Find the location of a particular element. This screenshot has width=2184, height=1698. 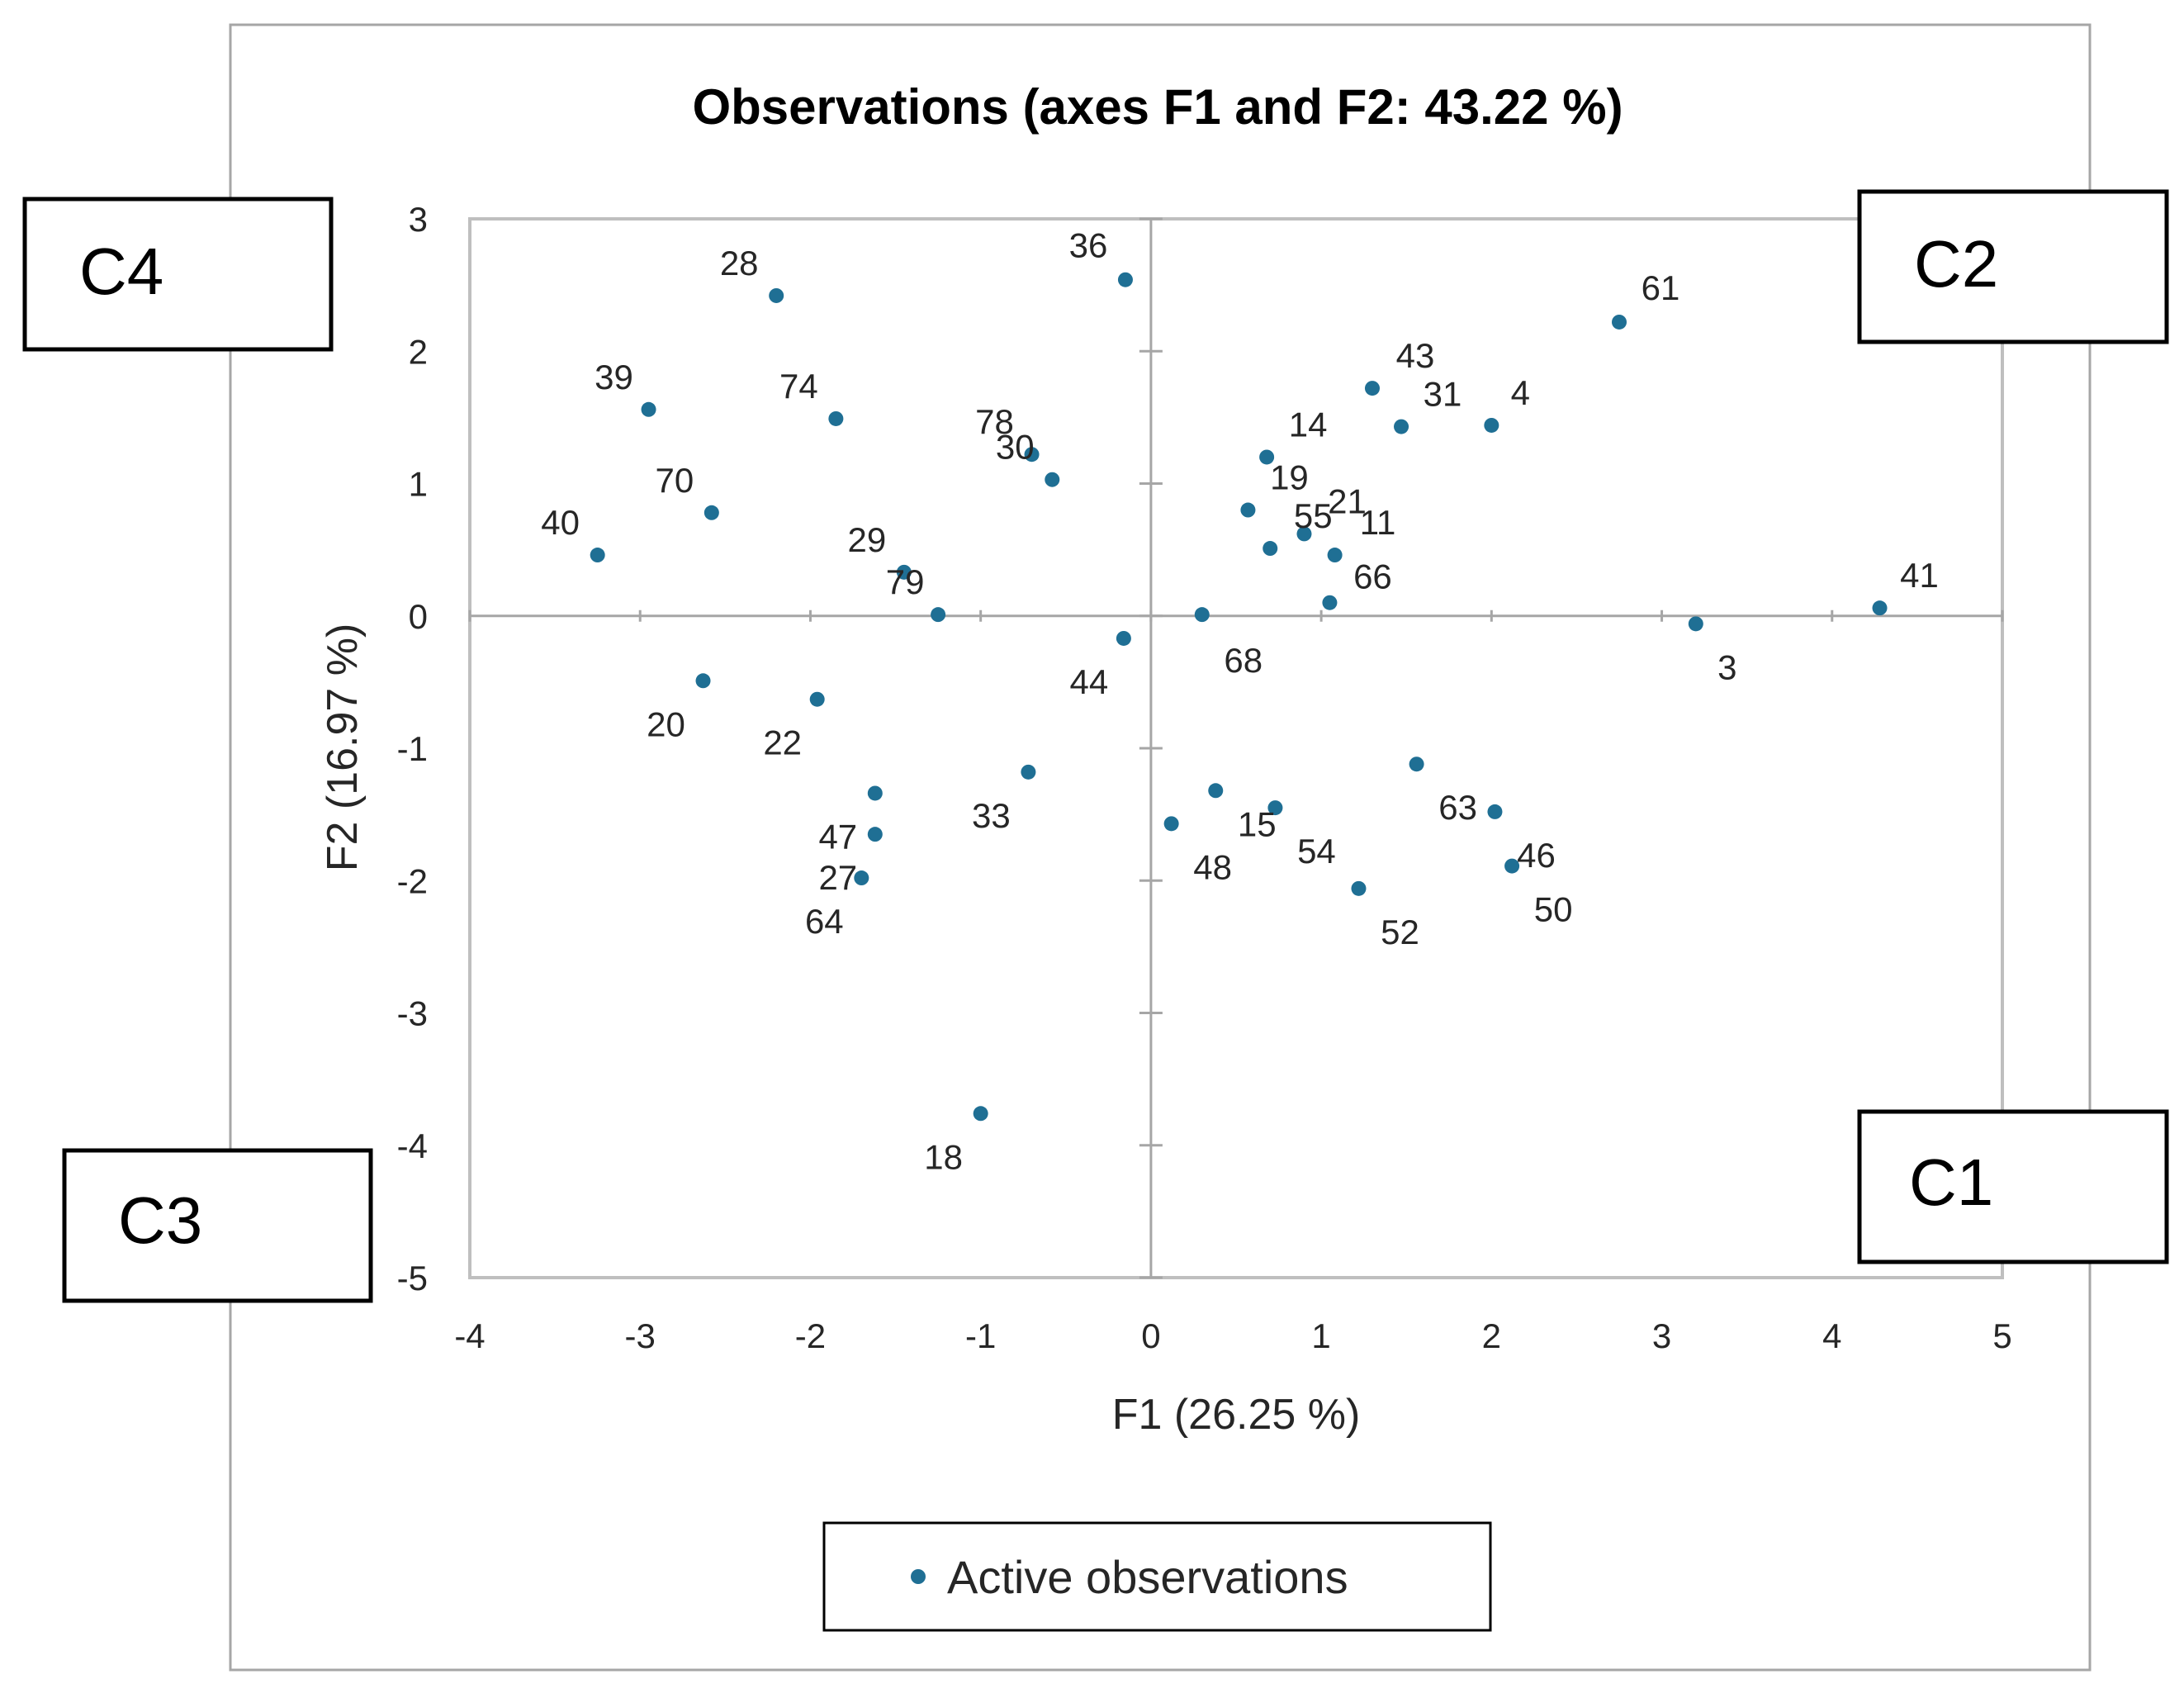

y-tick-label: -2 is located at coordinates (412, 880).